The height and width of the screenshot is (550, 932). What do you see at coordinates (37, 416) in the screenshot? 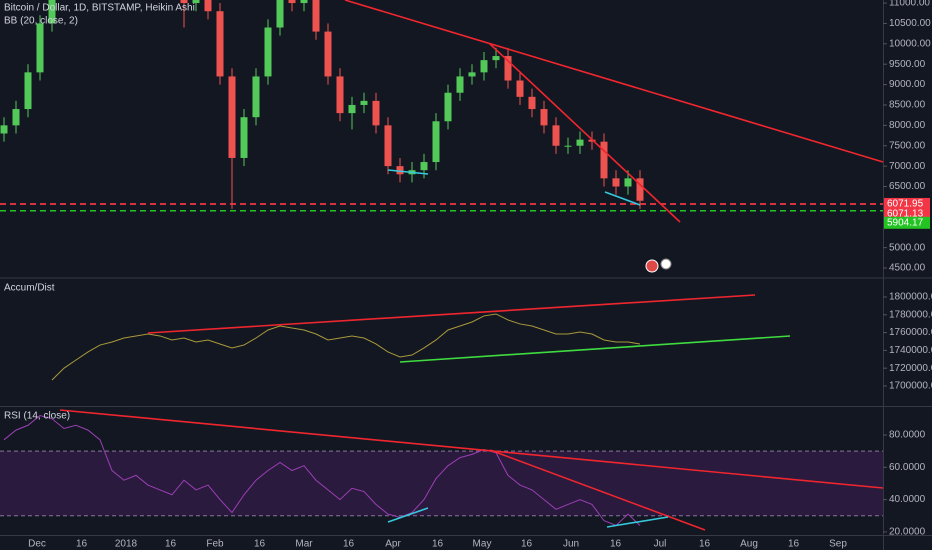
I see `pane-title: RSI (14, close)` at bounding box center [37, 416].